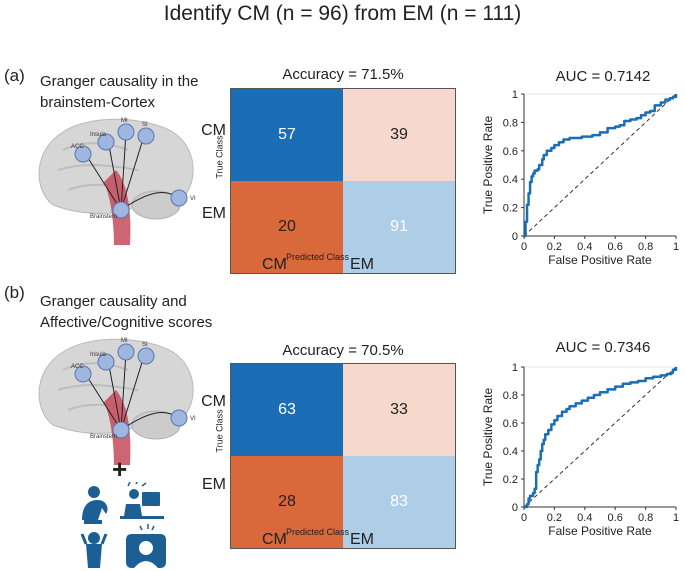 The width and height of the screenshot is (685, 571). What do you see at coordinates (510, 480) in the screenshot?
I see `y-tick-label-b-1: 0.2` at bounding box center [510, 480].